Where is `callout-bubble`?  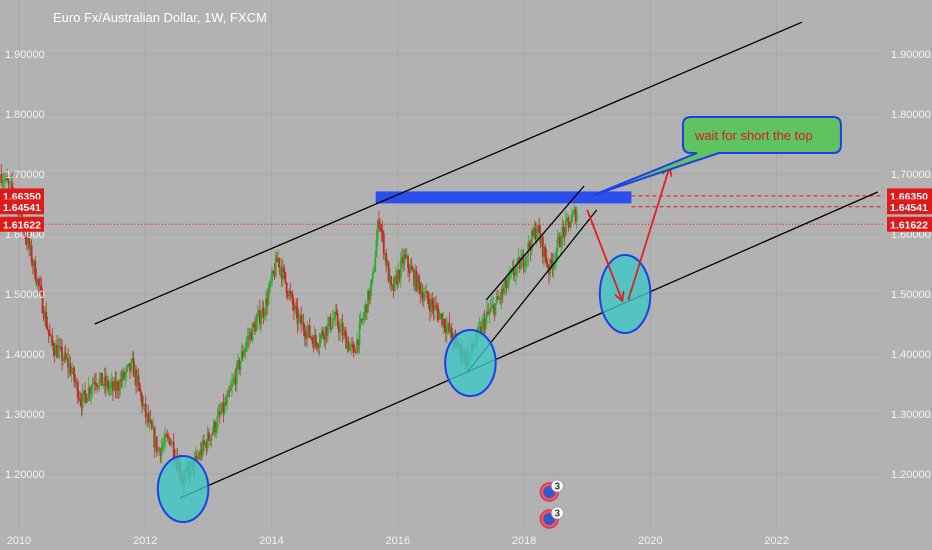
callout-bubble is located at coordinates (717, 156).